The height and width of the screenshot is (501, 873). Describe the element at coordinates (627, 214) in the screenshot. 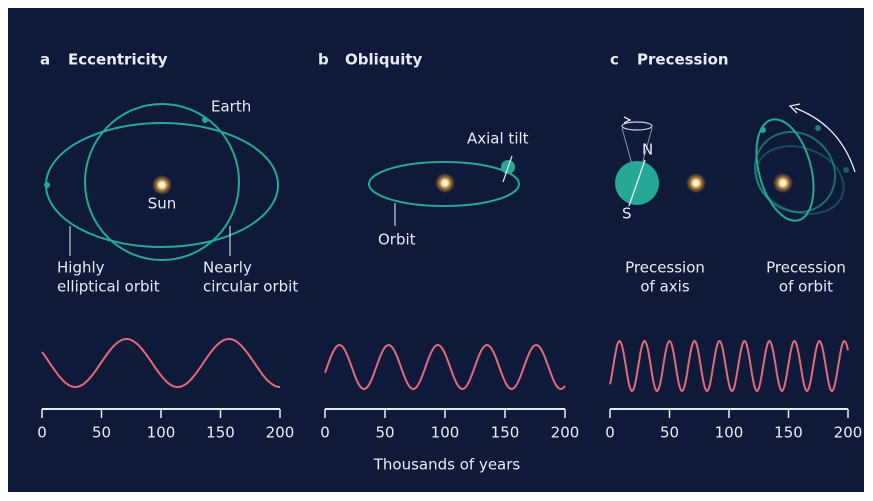

I see `label: S` at that location.